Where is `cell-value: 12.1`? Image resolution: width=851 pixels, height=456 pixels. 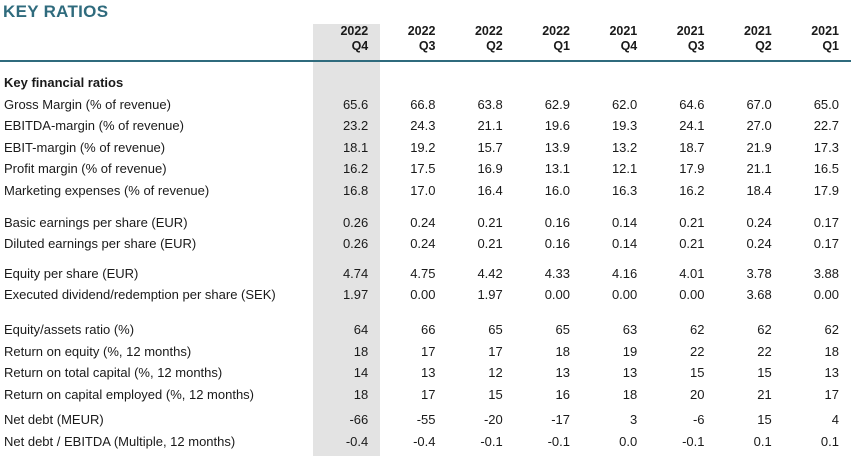
cell-value: 12.1 is located at coordinates (624, 169).